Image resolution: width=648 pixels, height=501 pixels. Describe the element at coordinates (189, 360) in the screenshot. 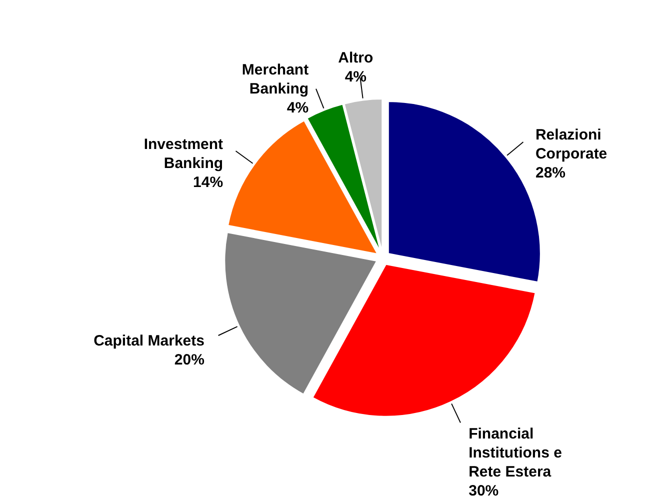

I see `data-label: 20%` at that location.